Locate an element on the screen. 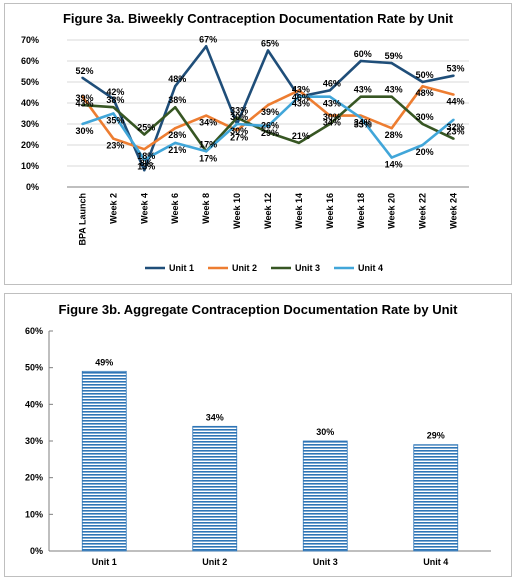 The width and height of the screenshot is (516, 581). data-label: 52% is located at coordinates (84, 71).